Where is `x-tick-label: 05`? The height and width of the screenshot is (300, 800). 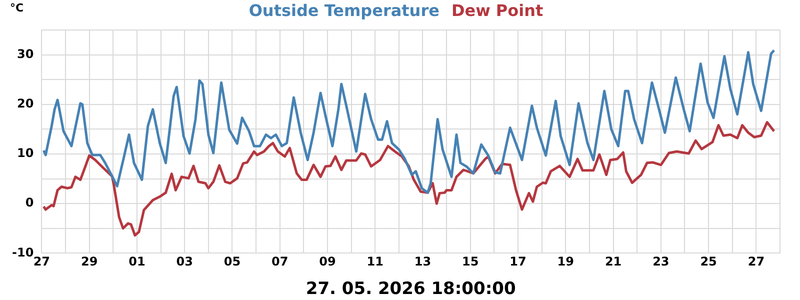 x-tick-label: 05 is located at coordinates (232, 261).